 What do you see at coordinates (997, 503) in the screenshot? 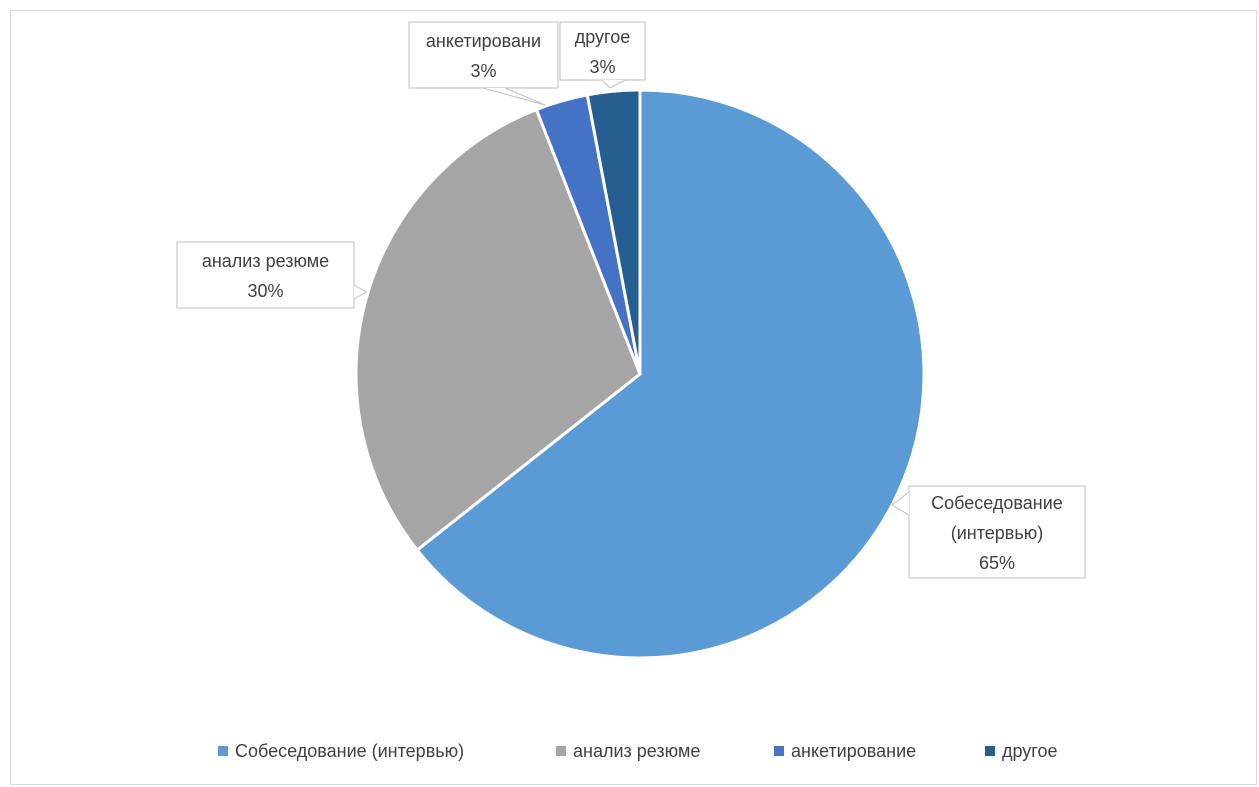
I see `data-label-text: Собеседование` at bounding box center [997, 503].